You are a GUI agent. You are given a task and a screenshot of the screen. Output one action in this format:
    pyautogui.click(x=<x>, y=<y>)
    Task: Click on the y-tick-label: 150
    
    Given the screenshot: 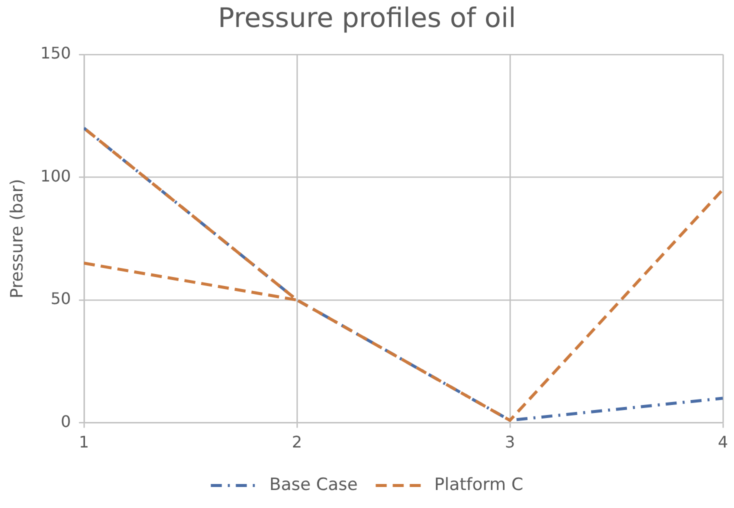 What is the action you would take?
    pyautogui.click(x=55, y=53)
    